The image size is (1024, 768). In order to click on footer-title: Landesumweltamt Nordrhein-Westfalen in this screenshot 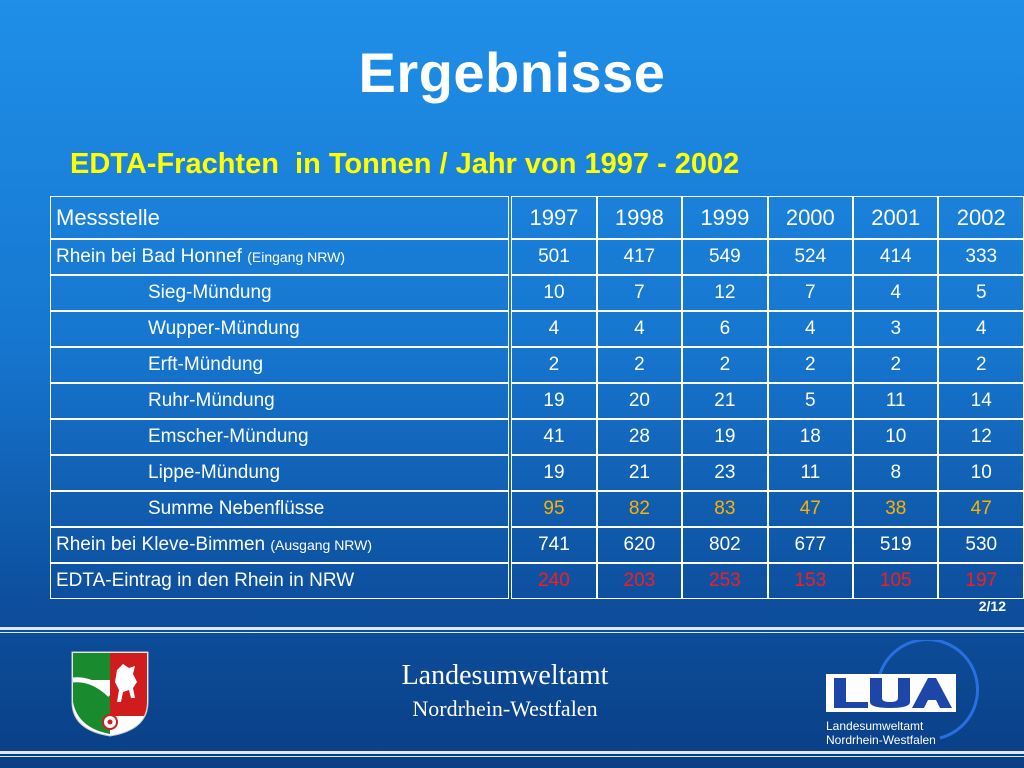, I will do `click(505, 691)`.